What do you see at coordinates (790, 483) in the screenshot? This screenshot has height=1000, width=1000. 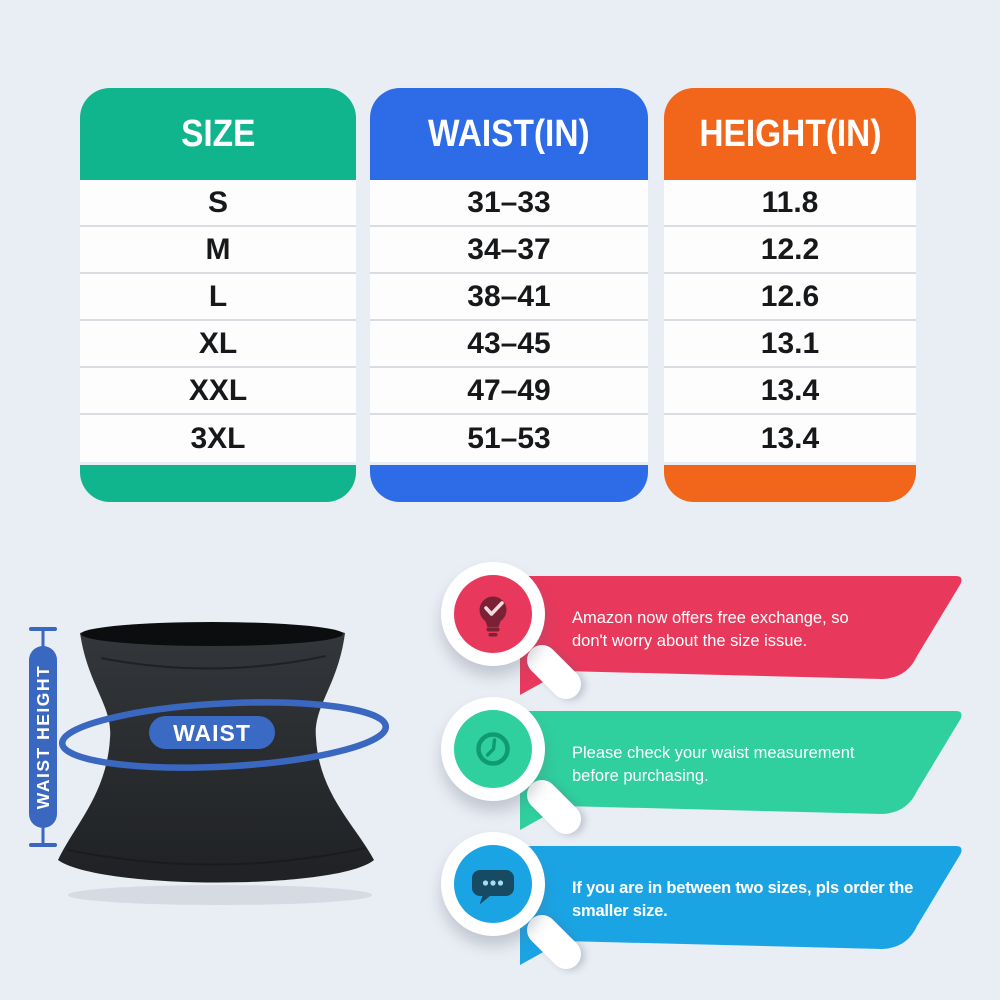 I see `height-column-footer` at bounding box center [790, 483].